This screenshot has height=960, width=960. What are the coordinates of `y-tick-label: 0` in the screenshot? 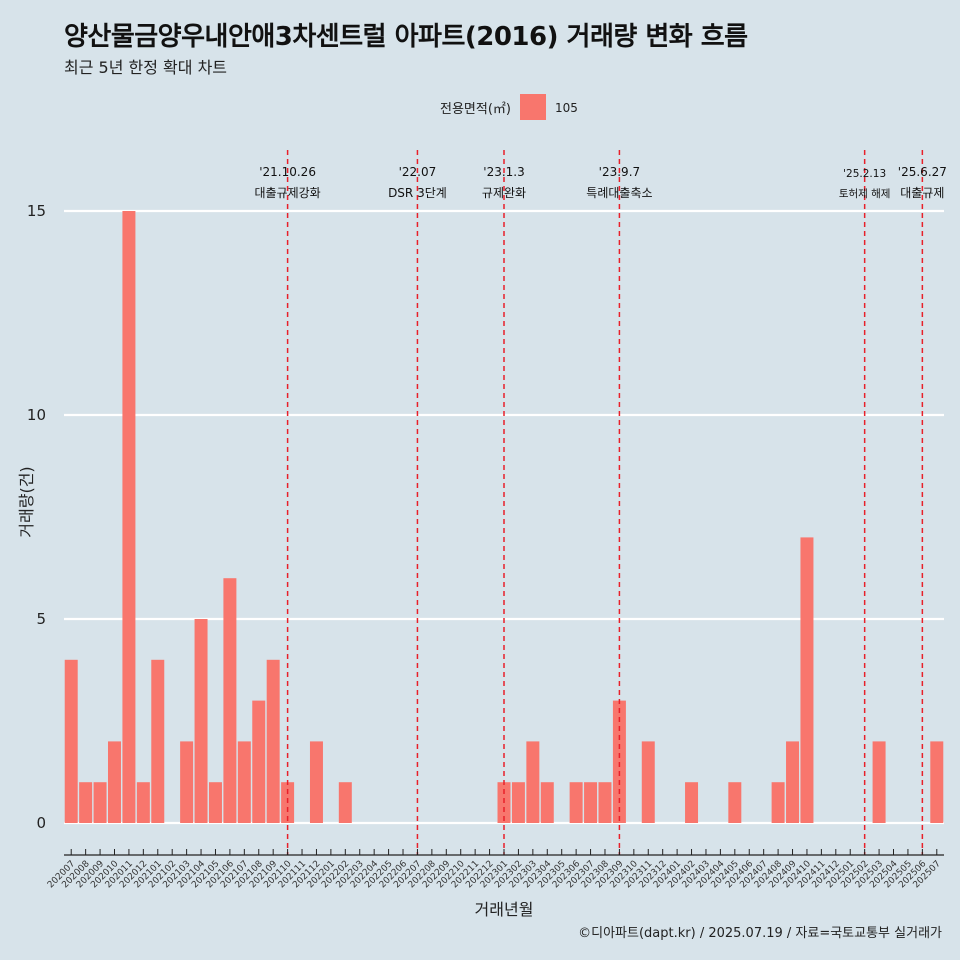 It's located at (41, 823).